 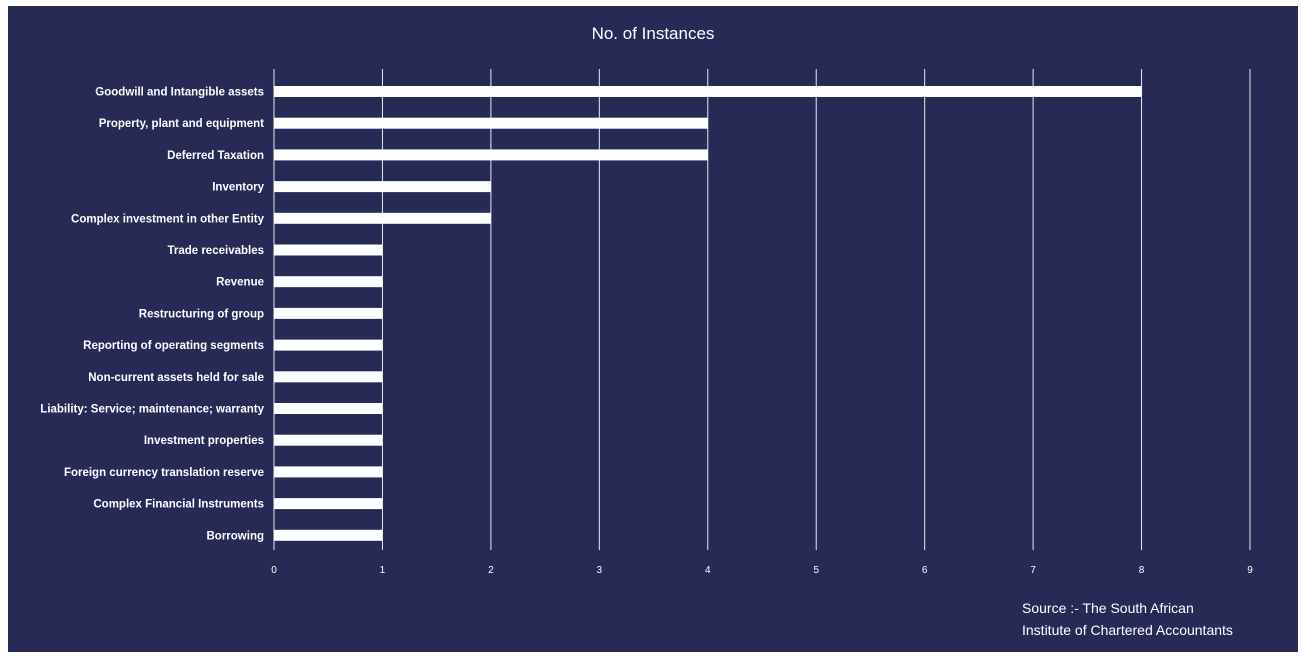 What do you see at coordinates (240, 283) in the screenshot?
I see `category-label: Revenue` at bounding box center [240, 283].